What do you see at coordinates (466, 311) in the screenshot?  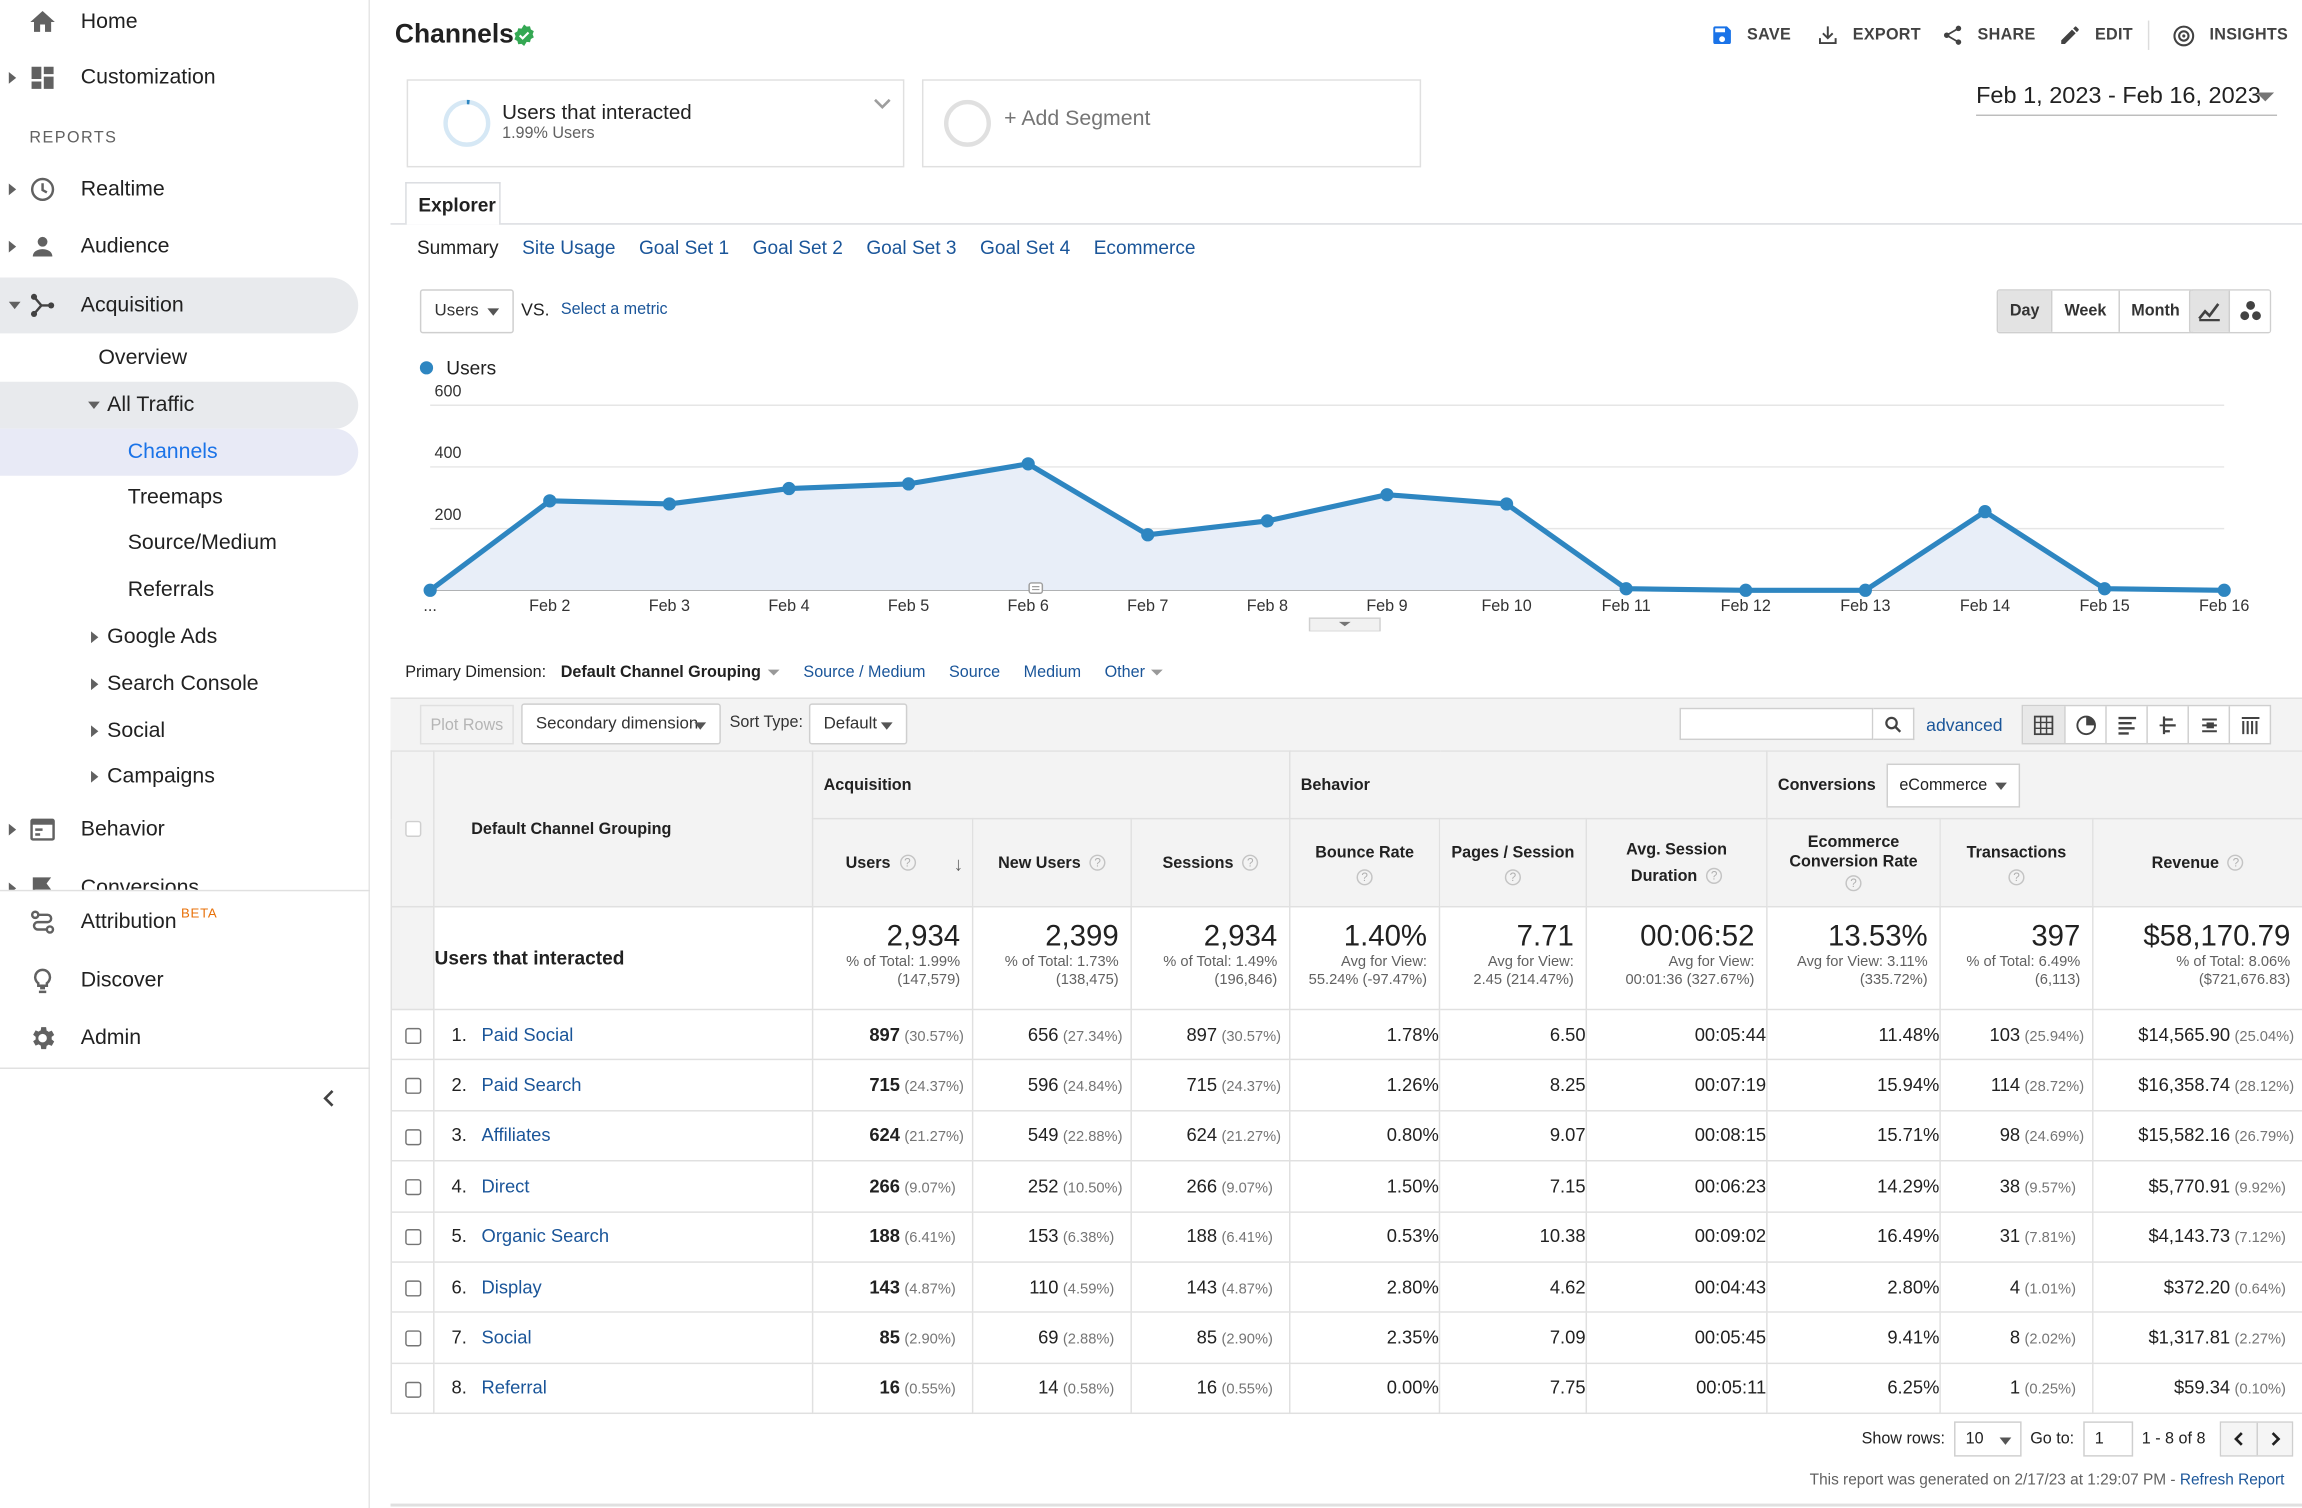 I see `metric-select: Users` at bounding box center [466, 311].